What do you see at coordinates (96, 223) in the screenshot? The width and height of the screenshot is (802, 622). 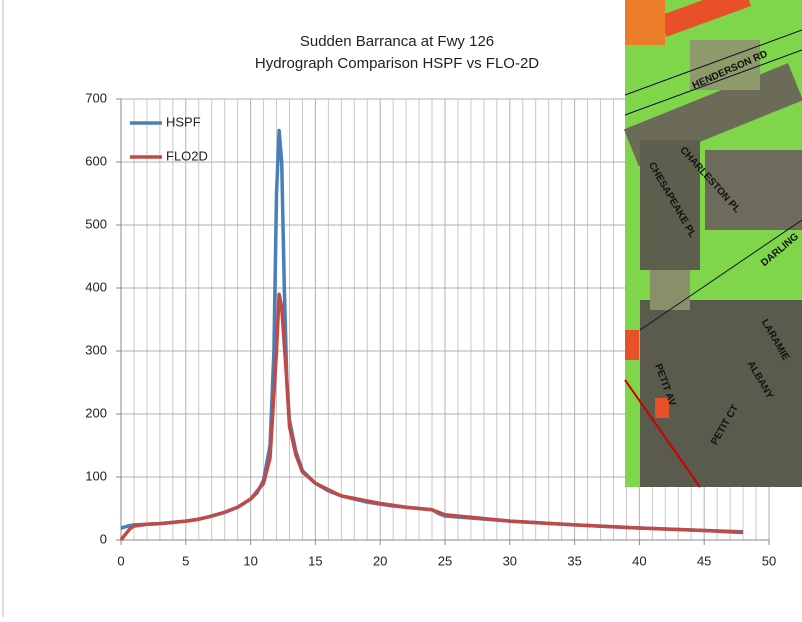 I see `y-tick-label: 500` at bounding box center [96, 223].